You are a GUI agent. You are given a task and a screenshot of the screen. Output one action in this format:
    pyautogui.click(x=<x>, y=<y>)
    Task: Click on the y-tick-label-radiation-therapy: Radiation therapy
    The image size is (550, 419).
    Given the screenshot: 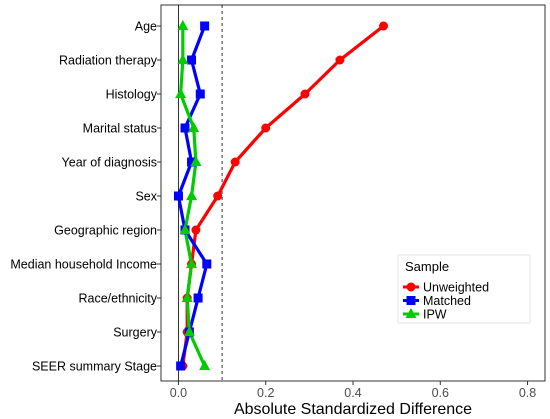 What is the action you would take?
    pyautogui.click(x=108, y=61)
    